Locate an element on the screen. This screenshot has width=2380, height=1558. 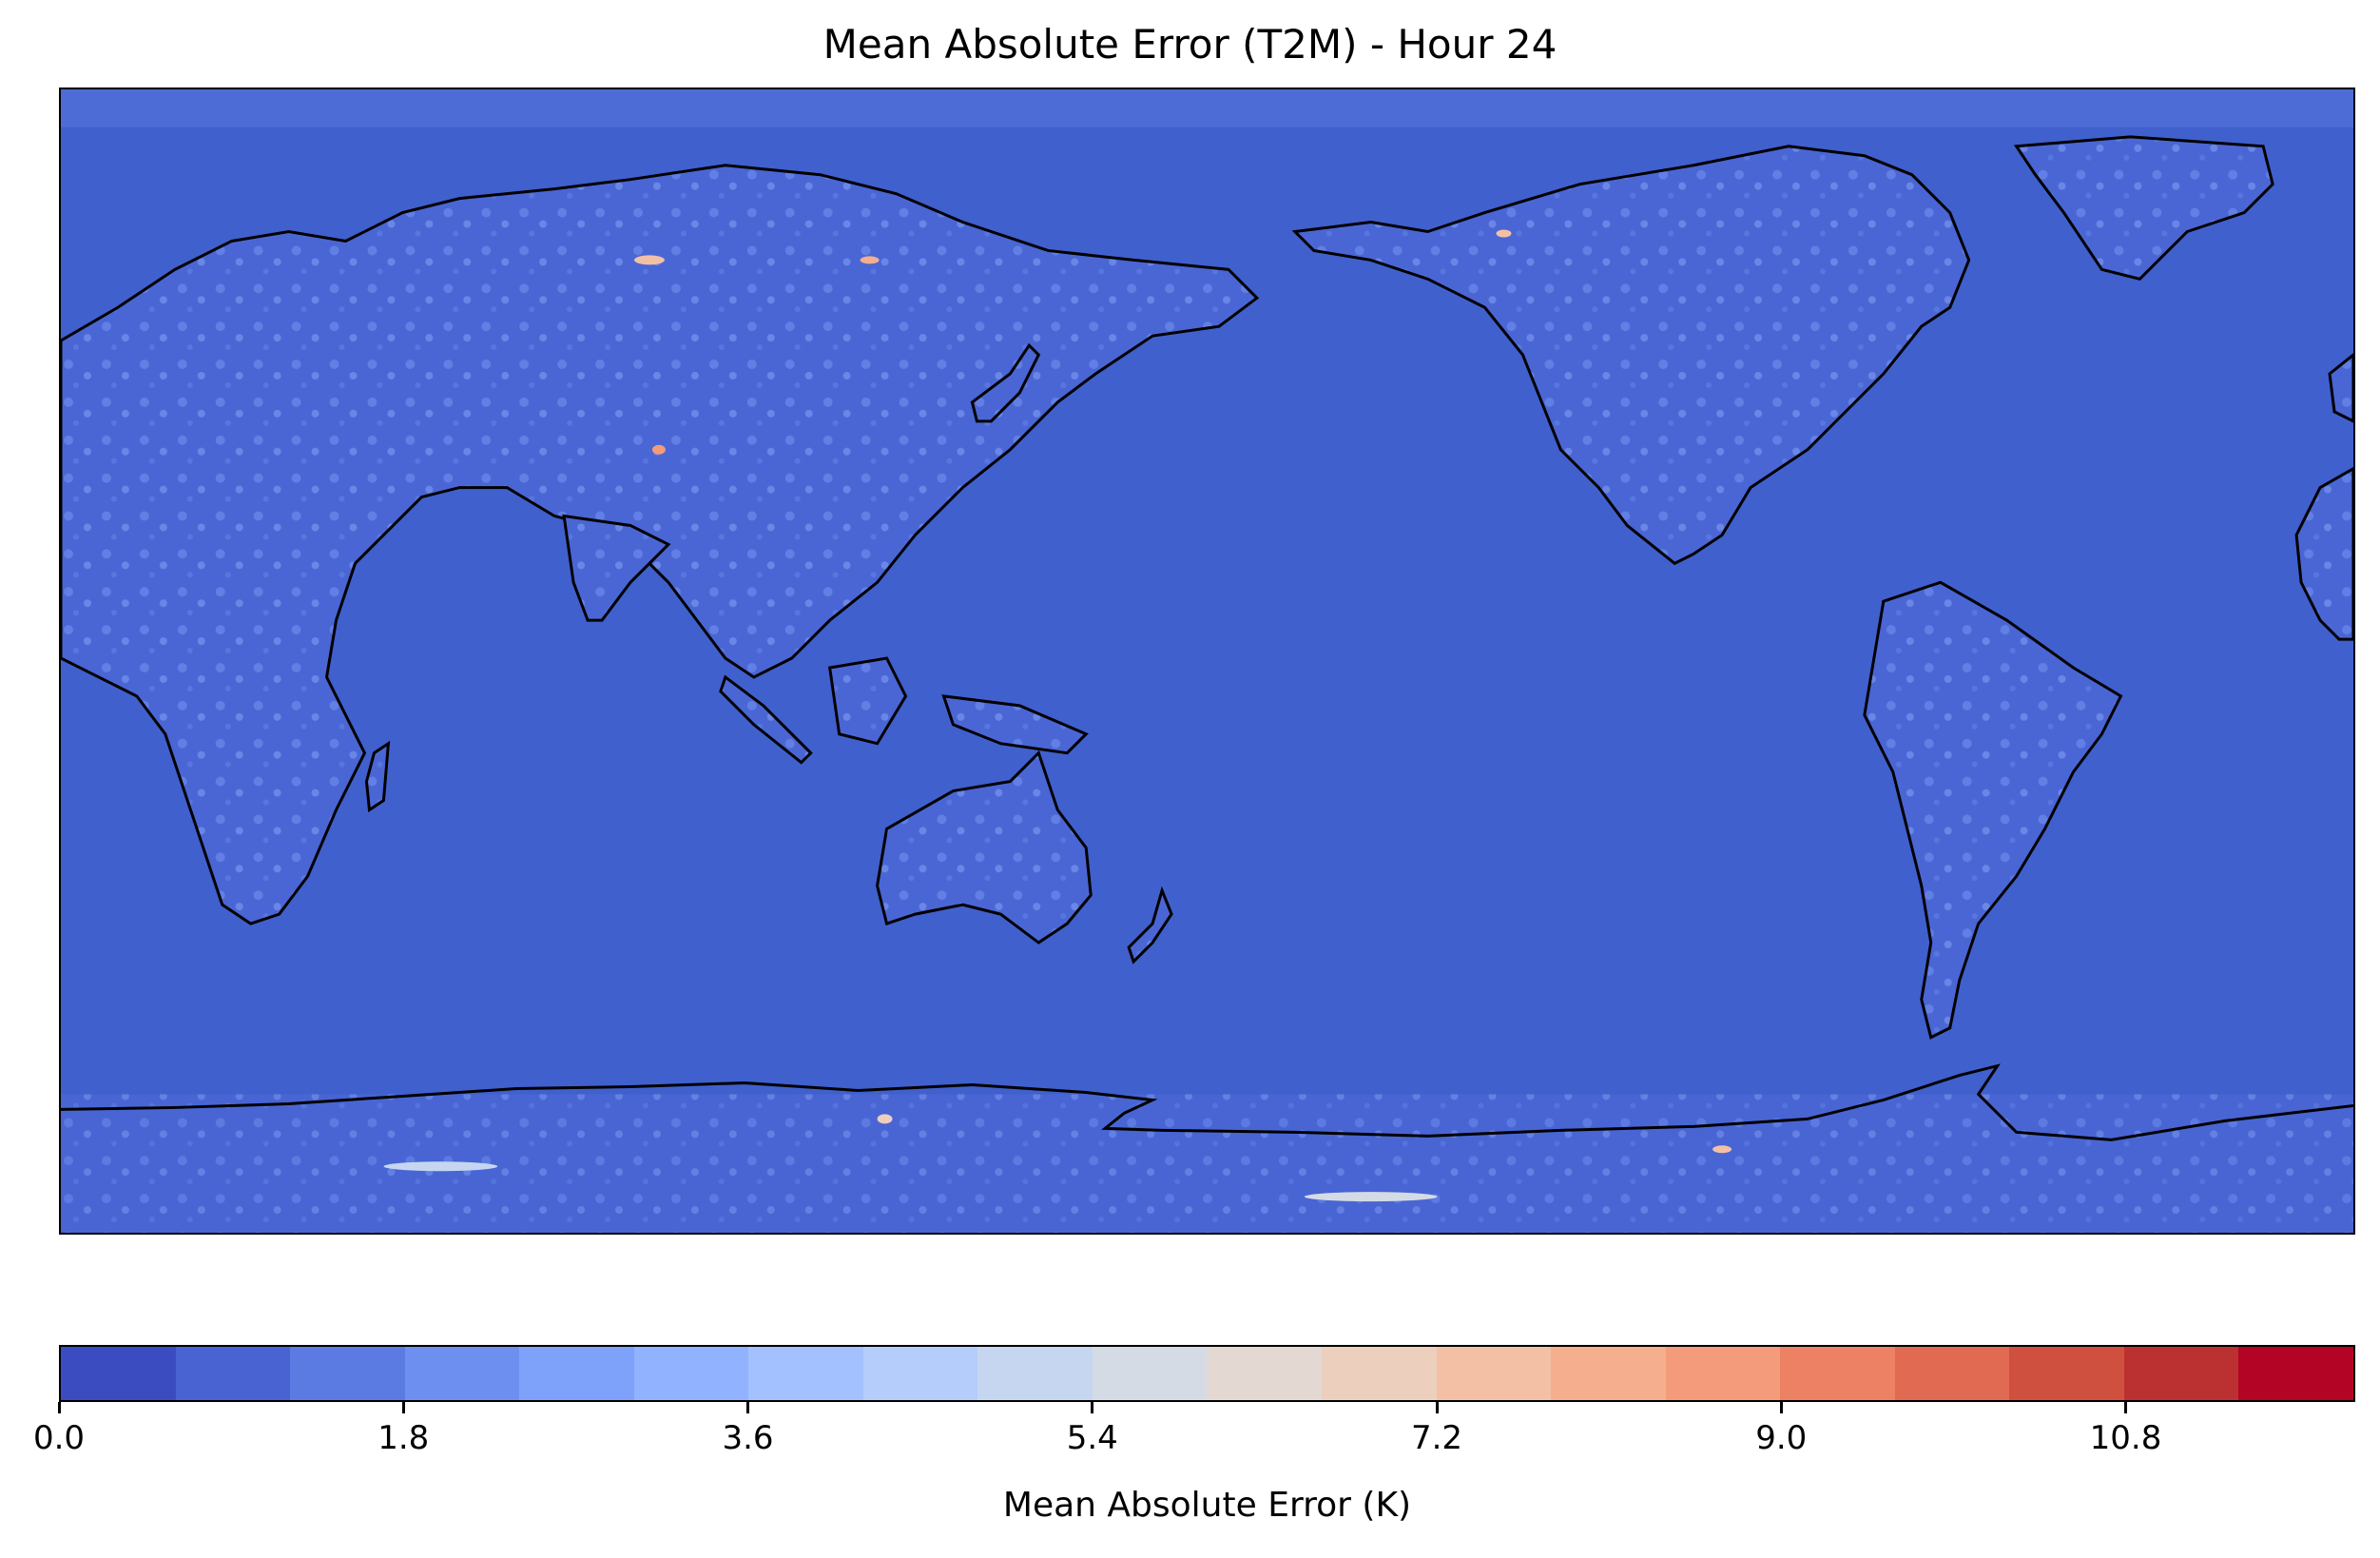
tick-label: 3.6 is located at coordinates (748, 1438).